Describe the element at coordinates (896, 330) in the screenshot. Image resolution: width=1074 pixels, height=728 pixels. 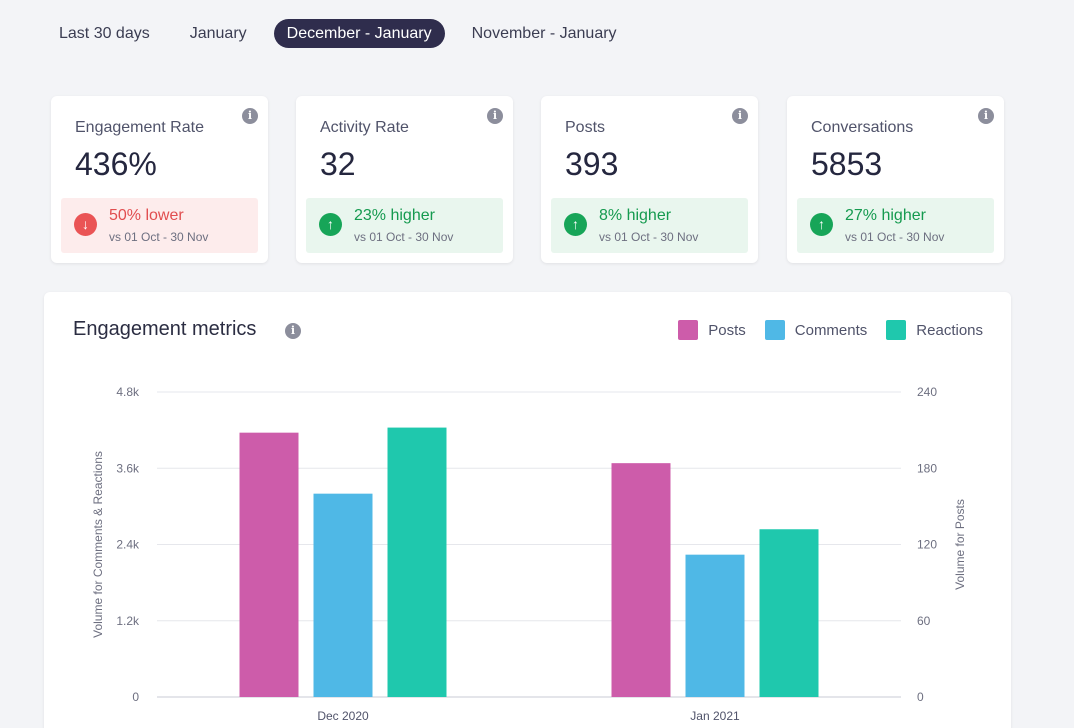
I see `legend-swatch-reactions` at that location.